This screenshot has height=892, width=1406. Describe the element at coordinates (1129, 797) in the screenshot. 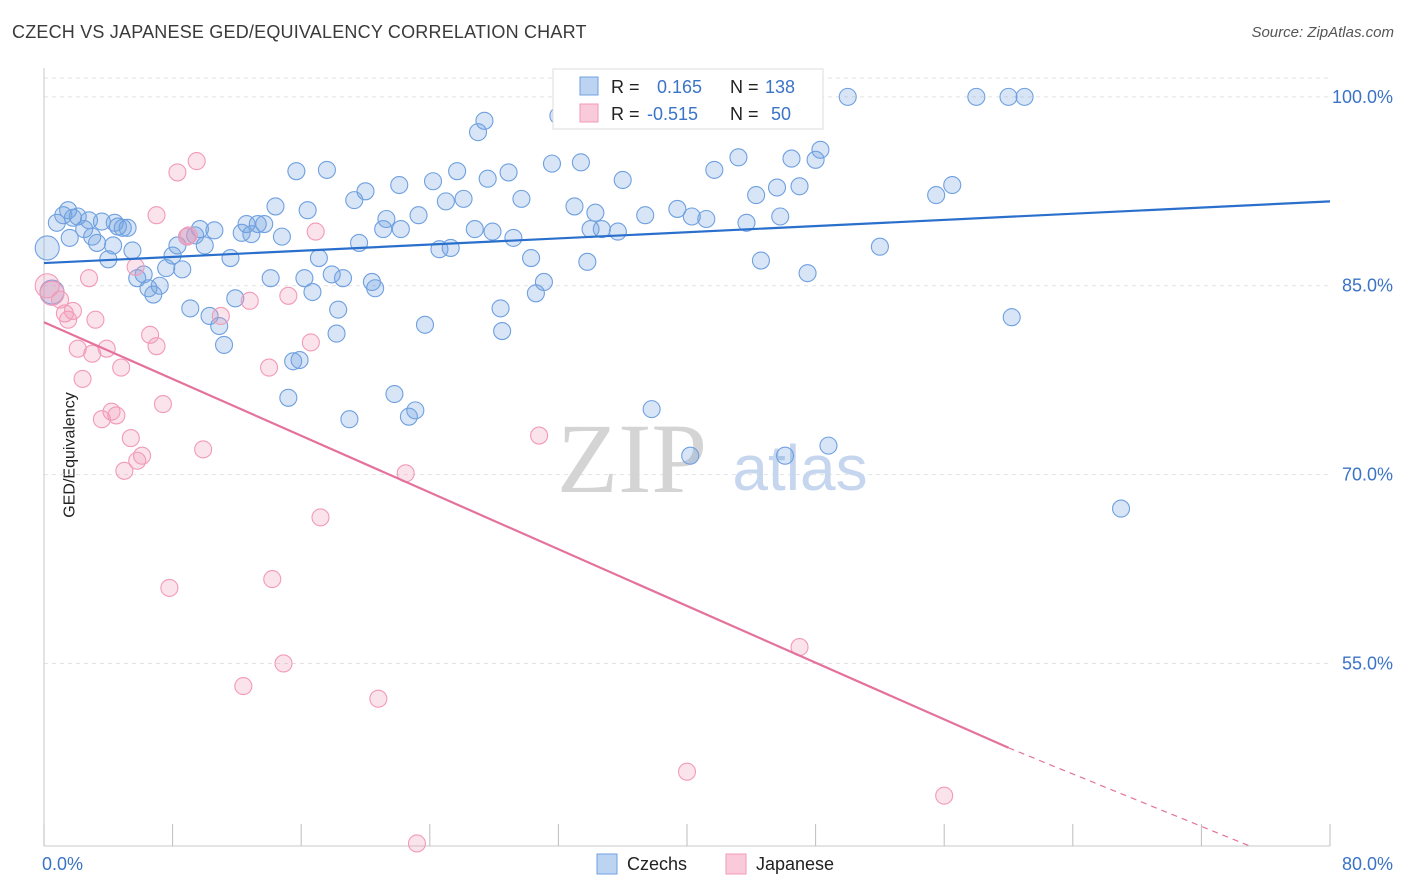

I see `japanese-trend-extension` at that location.